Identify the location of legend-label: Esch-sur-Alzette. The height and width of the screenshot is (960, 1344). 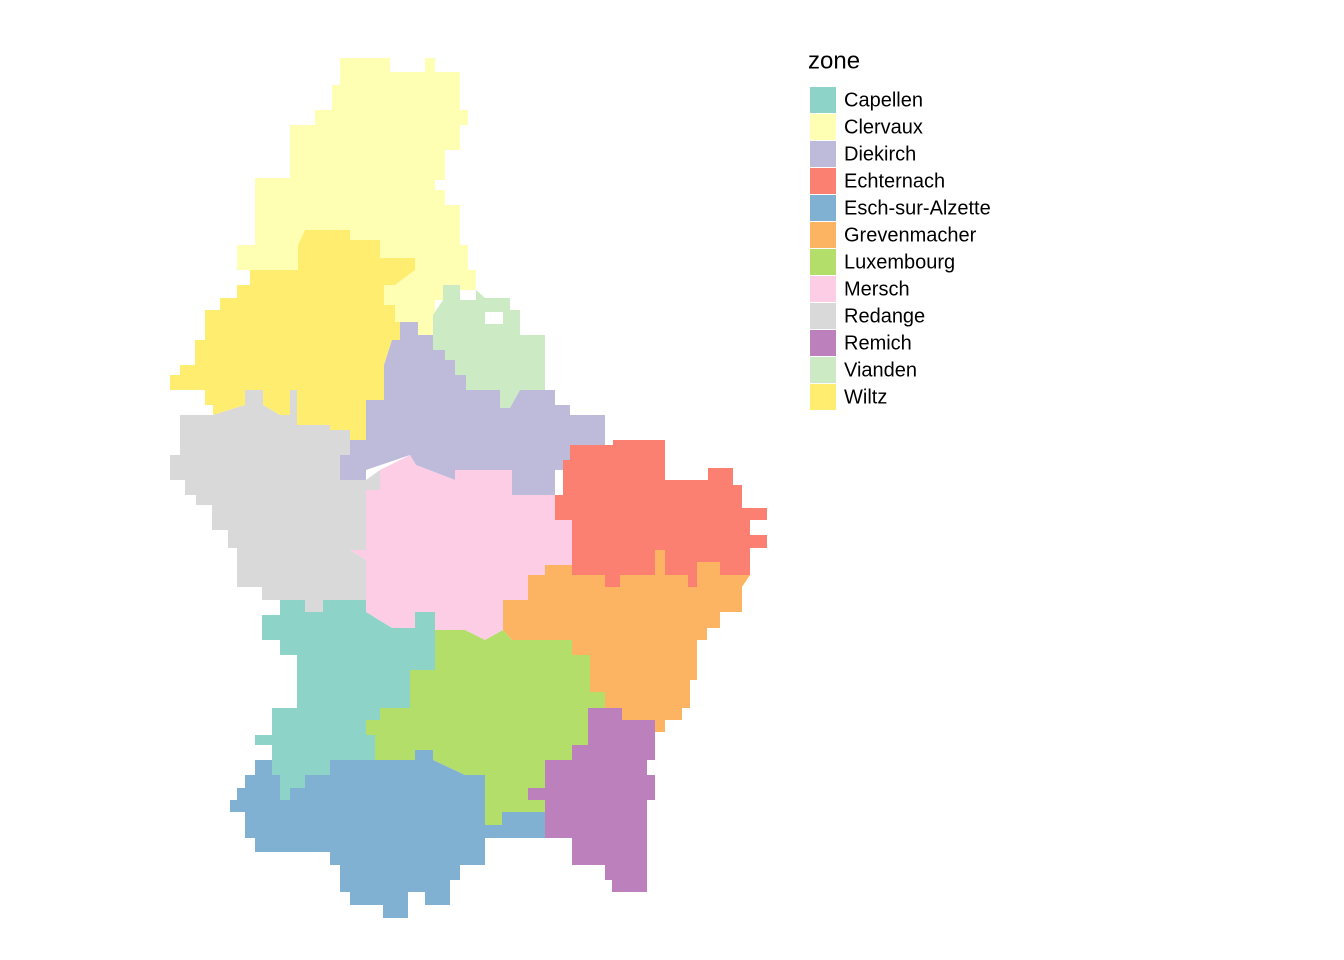
(917, 208).